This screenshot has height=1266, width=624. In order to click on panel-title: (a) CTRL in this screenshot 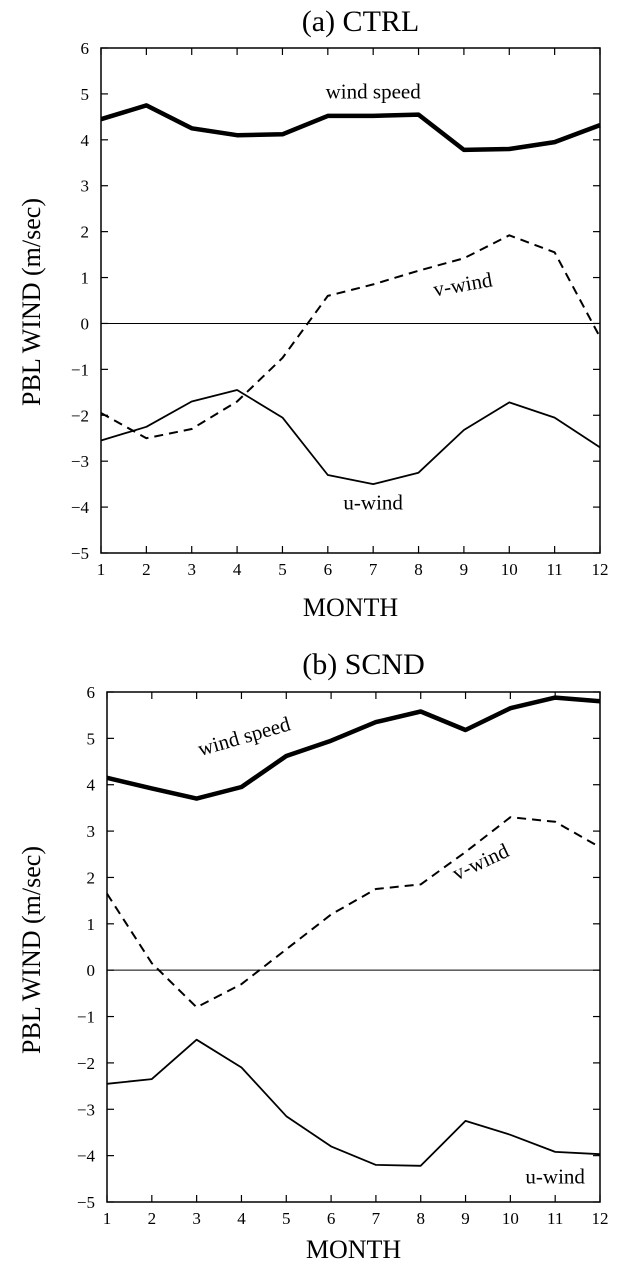, I will do `click(360, 21)`.